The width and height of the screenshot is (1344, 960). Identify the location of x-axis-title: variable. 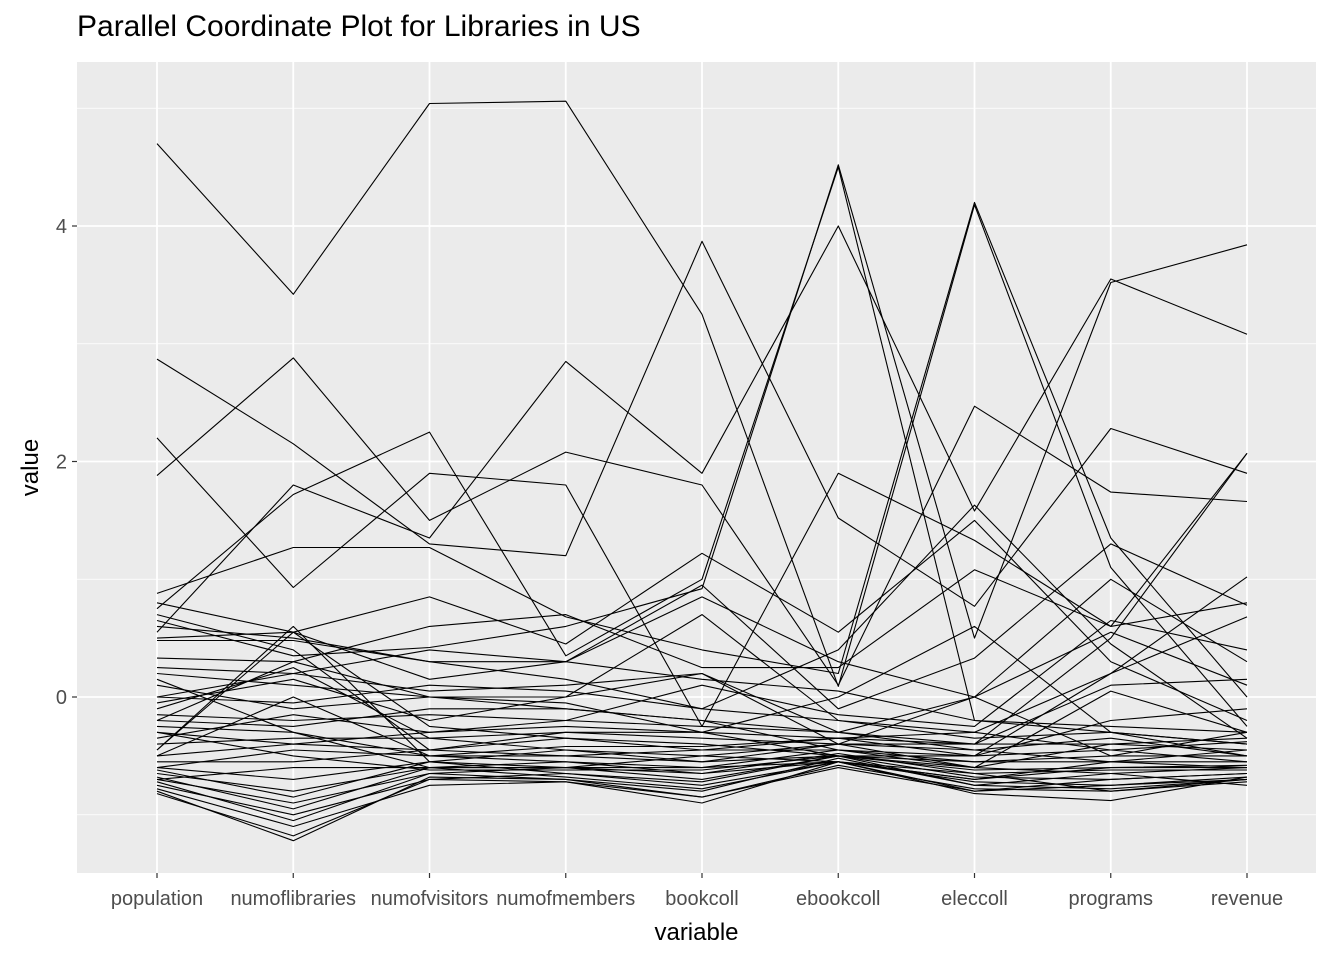
(696, 932).